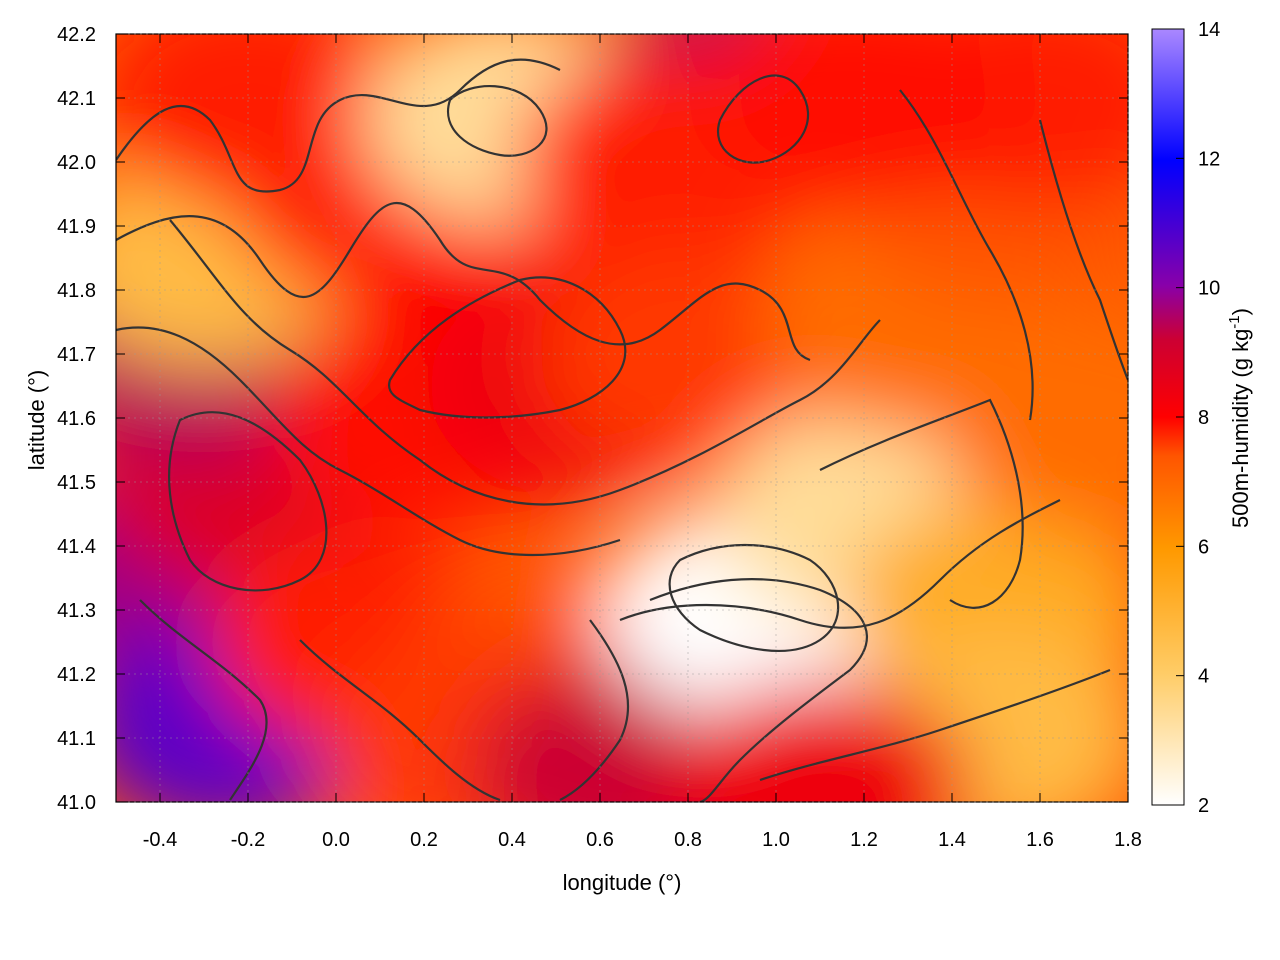  What do you see at coordinates (1203, 677) in the screenshot?
I see `colorbar-tick-label: 4` at bounding box center [1203, 677].